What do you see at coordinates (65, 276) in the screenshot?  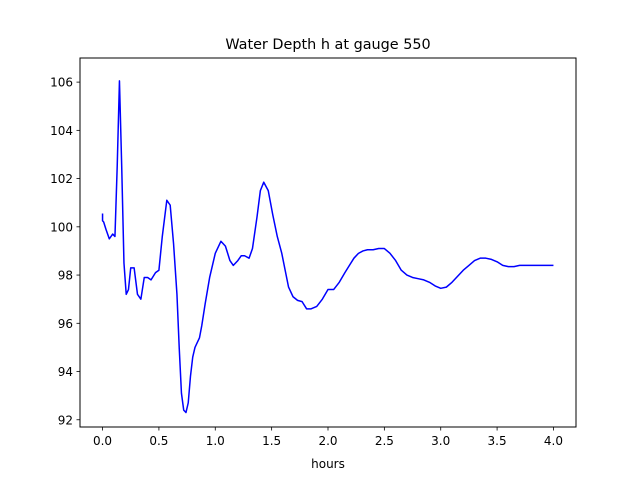 I see `y-tick-label: 98` at bounding box center [65, 276].